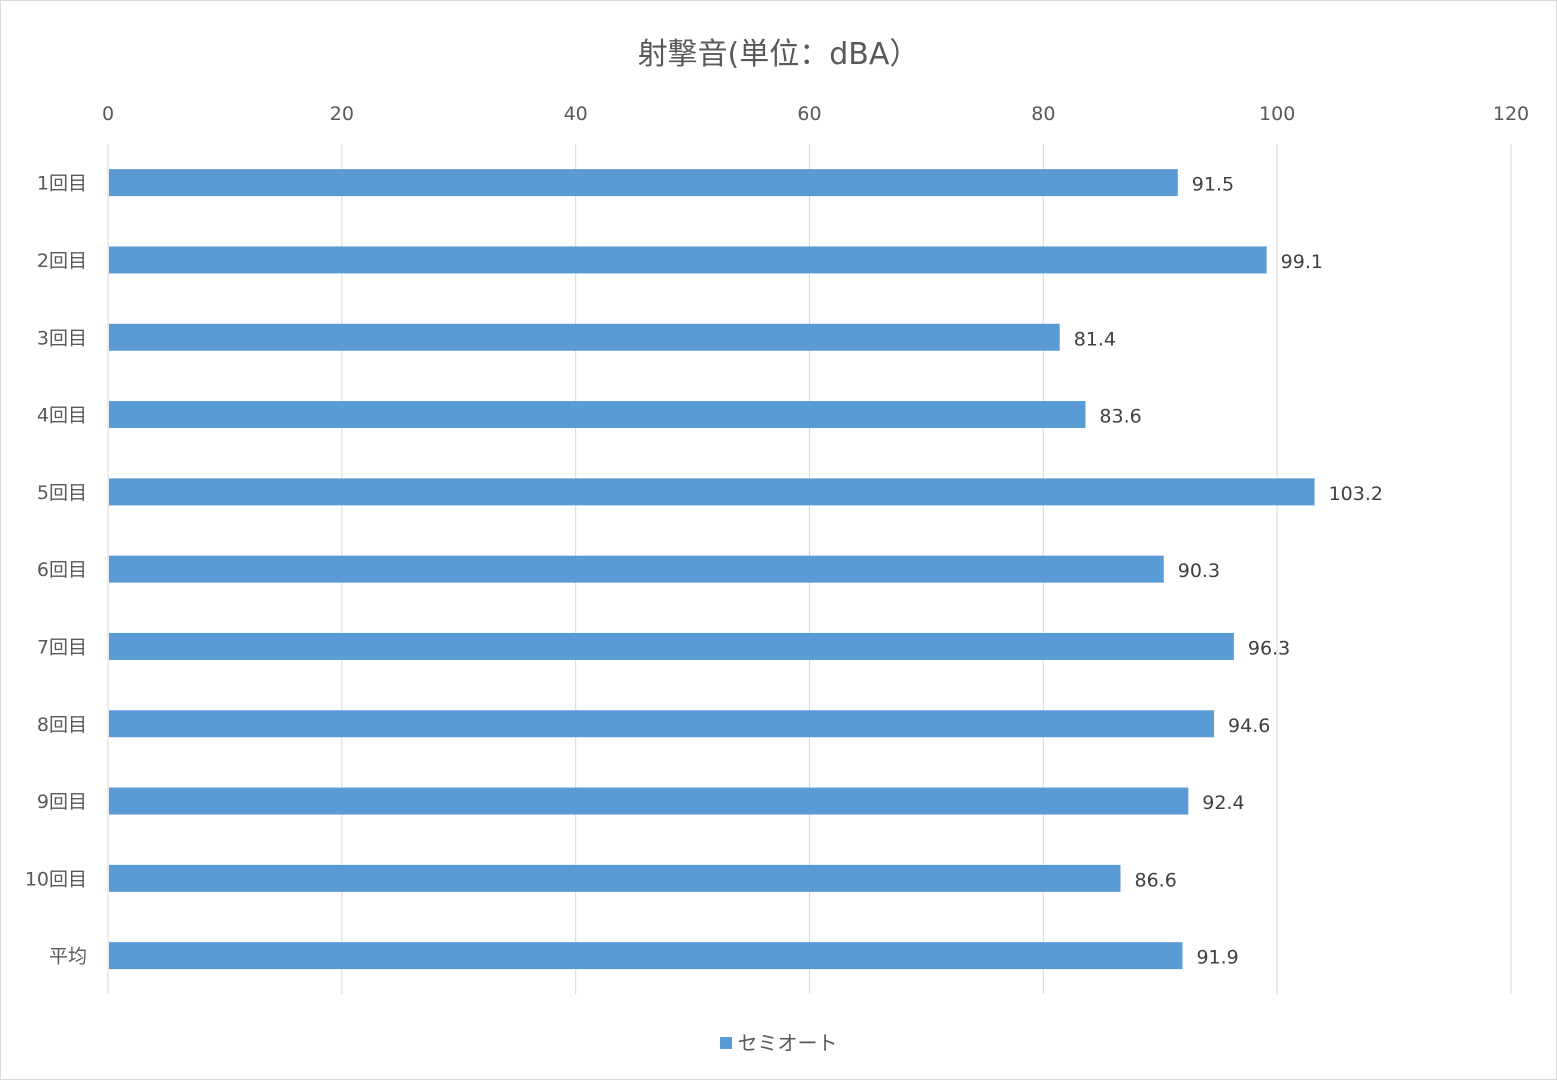  What do you see at coordinates (62, 725) in the screenshot?
I see `y-tick-label: 8回目` at bounding box center [62, 725].